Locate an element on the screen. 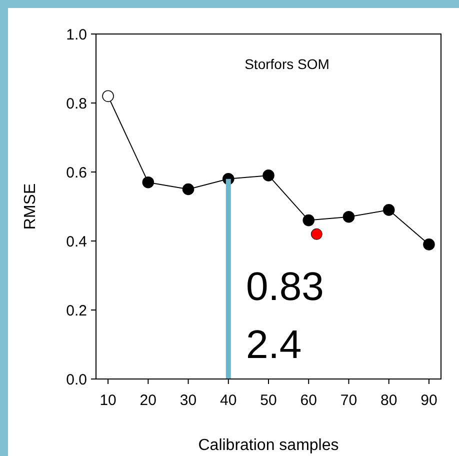 This screenshot has width=459, height=456. text: Storfors SOM is located at coordinates (287, 64).